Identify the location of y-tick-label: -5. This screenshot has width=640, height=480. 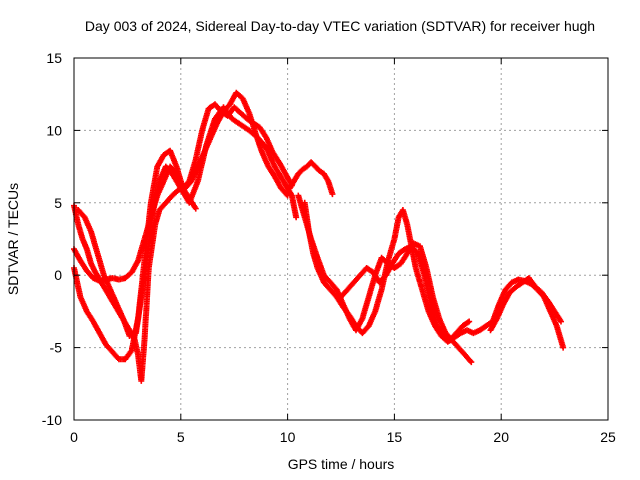
(56, 348).